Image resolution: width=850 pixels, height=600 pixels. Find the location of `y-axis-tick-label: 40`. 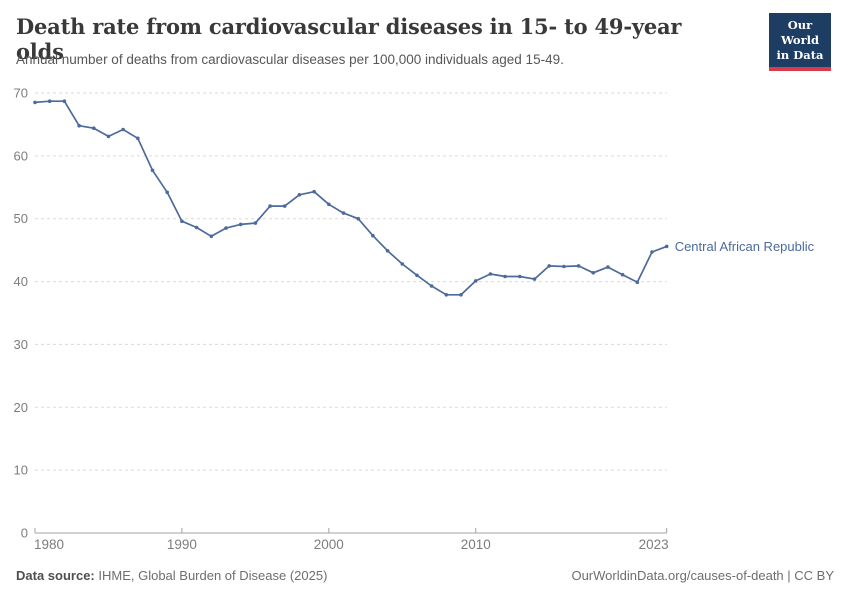

y-axis-tick-label: 40 is located at coordinates (21, 281).